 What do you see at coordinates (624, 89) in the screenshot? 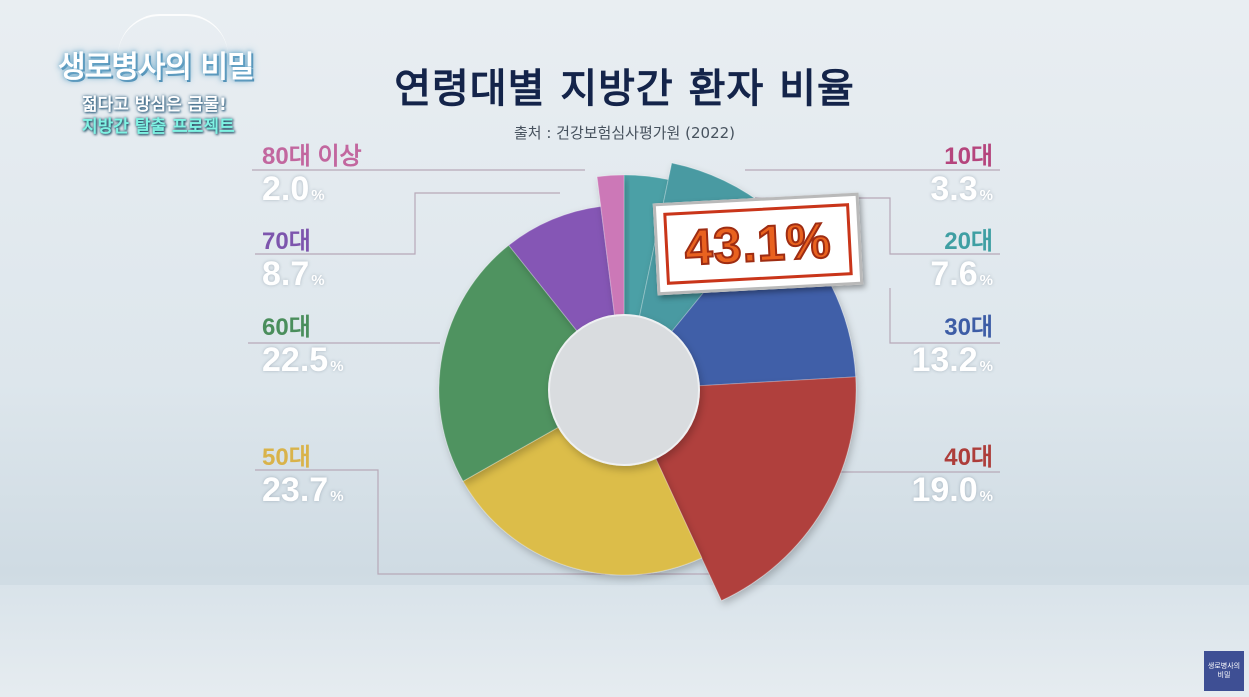
I see `chart-title: 연령대별 지방간 환자 비율` at bounding box center [624, 89].